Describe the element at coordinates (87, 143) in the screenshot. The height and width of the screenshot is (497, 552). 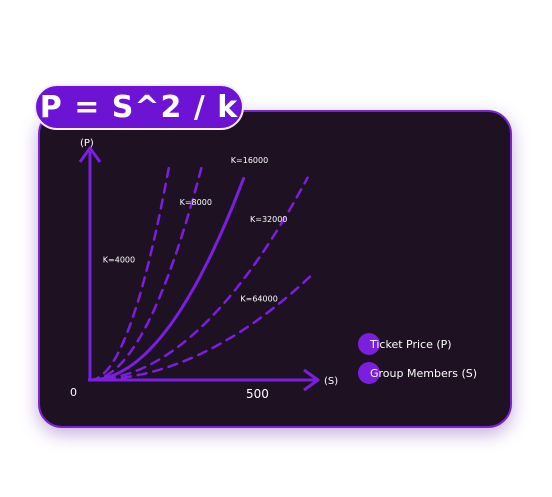
I see `y-axis-label: (P)` at that location.